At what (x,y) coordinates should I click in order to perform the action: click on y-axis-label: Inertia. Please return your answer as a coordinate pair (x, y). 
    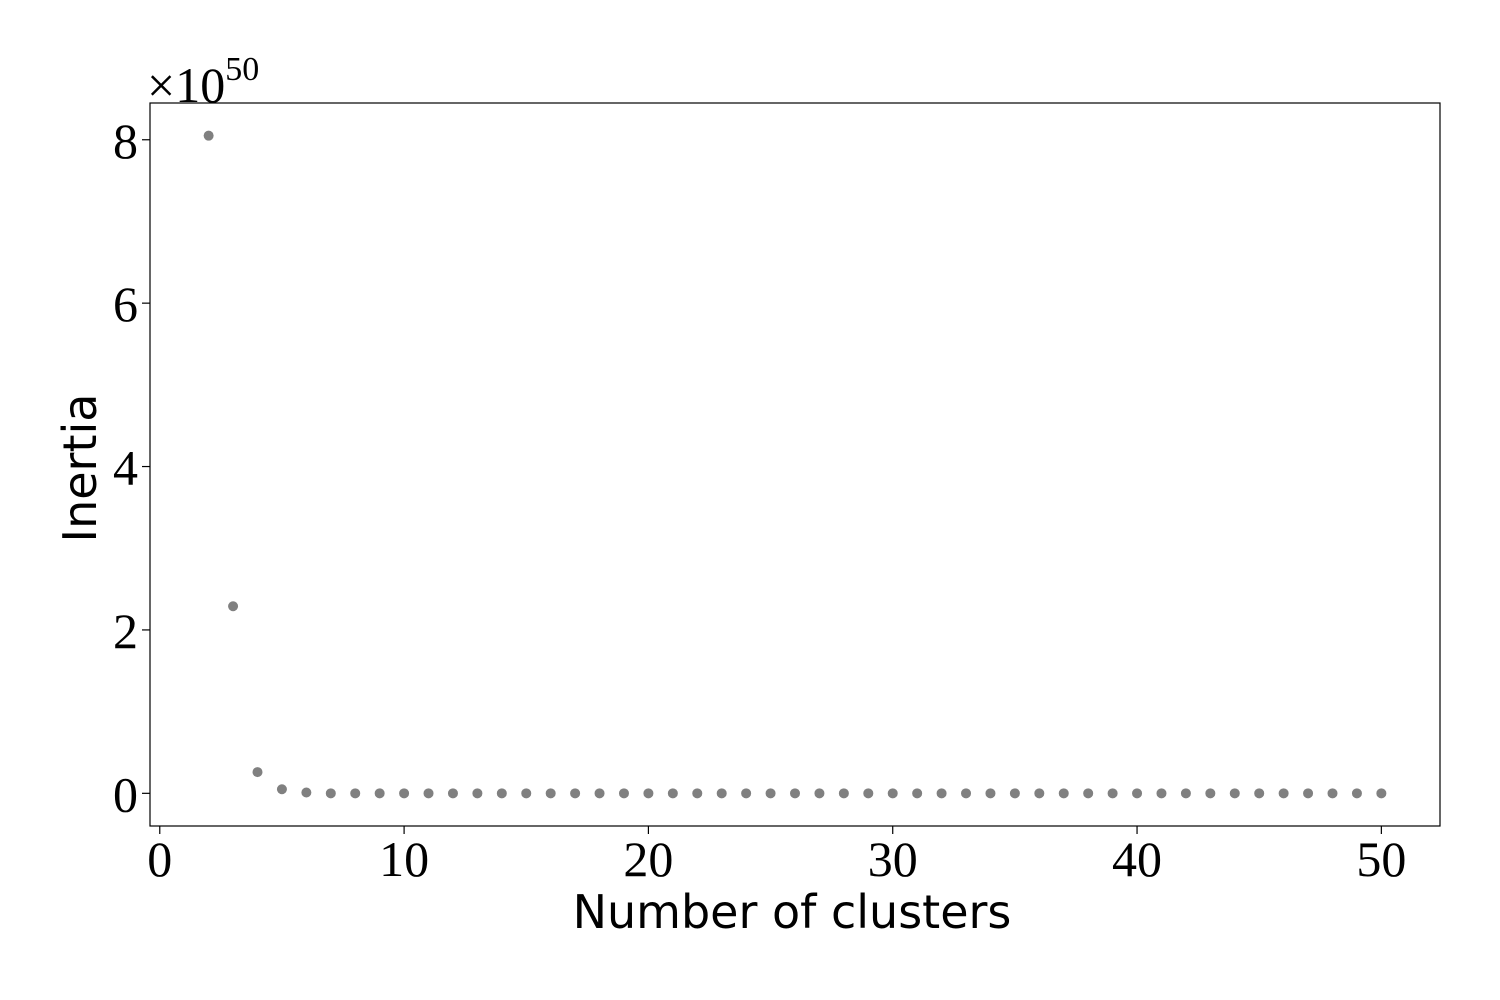
    Looking at the image, I should click on (80, 468).